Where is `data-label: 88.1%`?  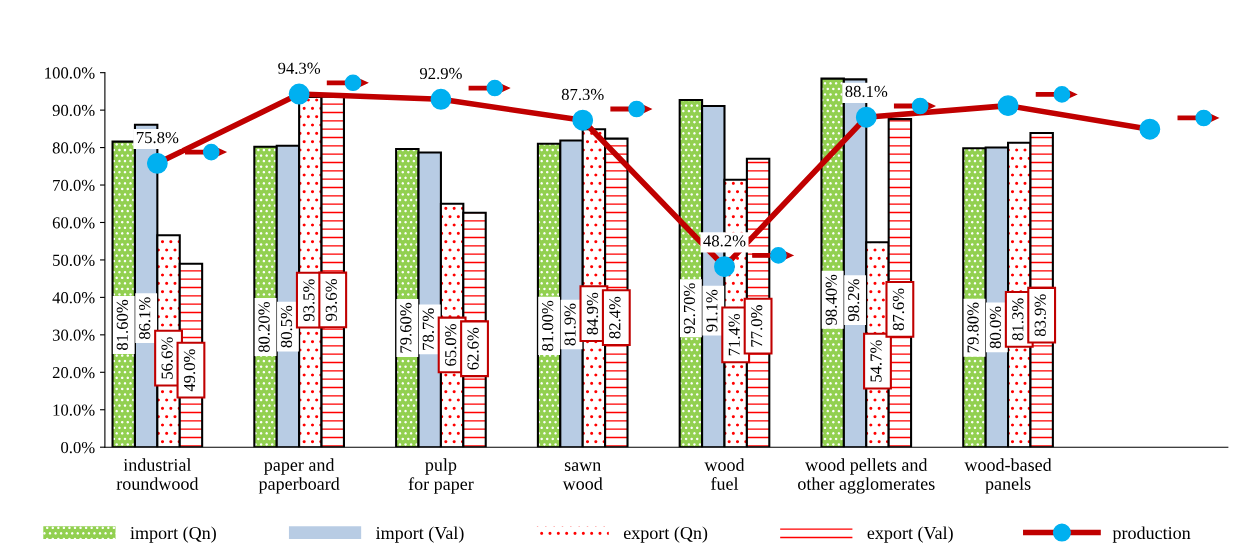
data-label: 88.1% is located at coordinates (866, 91).